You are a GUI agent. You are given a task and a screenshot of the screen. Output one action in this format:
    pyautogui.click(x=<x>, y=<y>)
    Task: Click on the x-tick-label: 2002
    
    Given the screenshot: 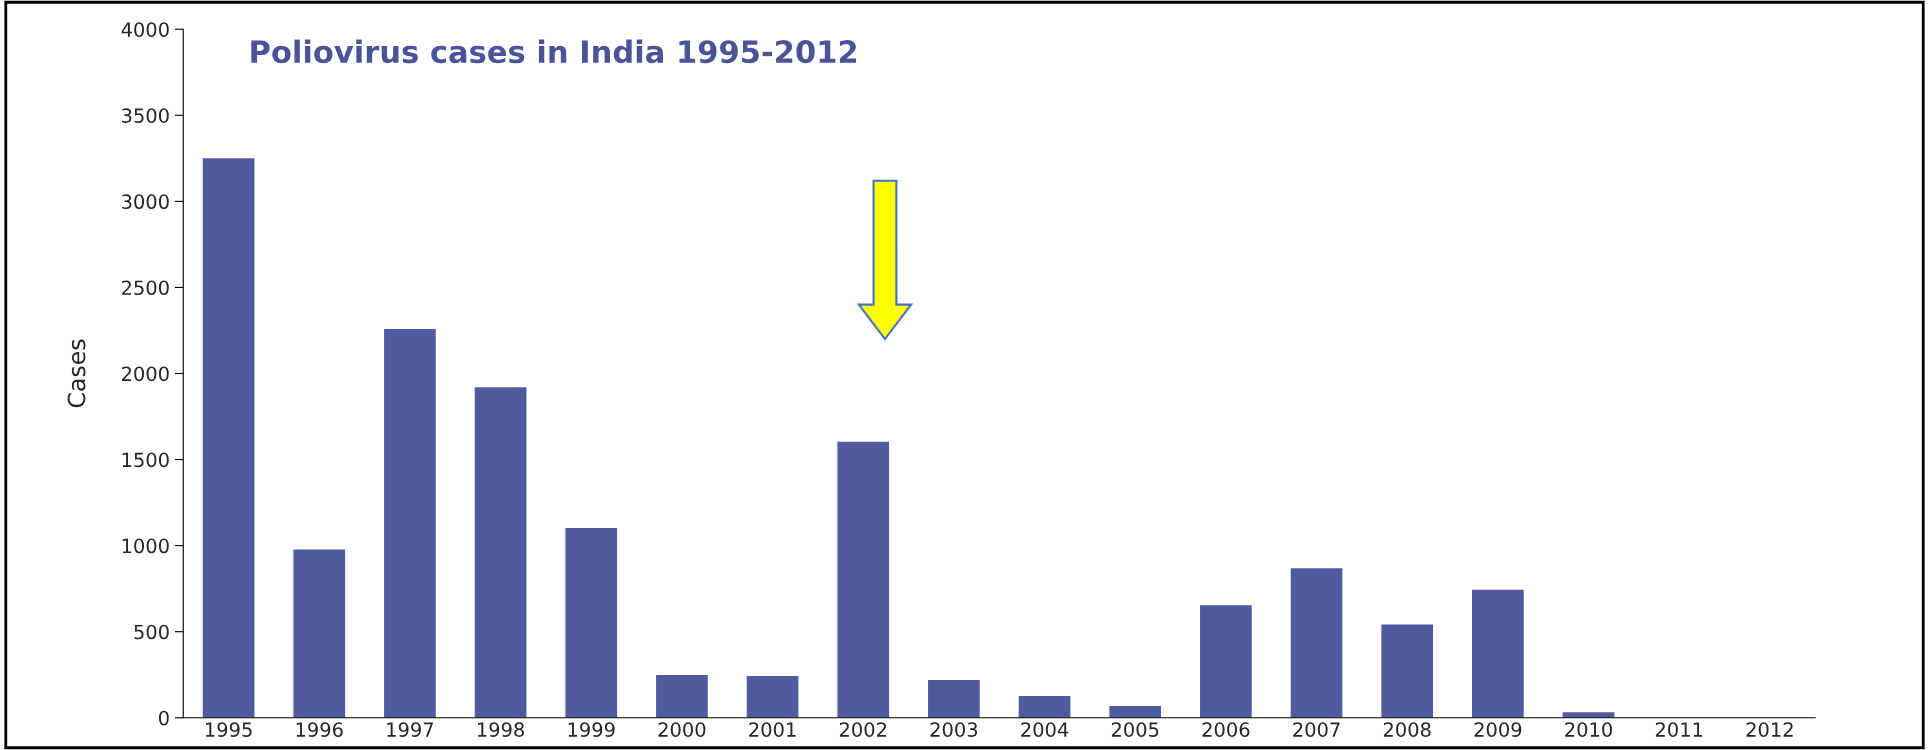 What is the action you would take?
    pyautogui.click(x=863, y=729)
    